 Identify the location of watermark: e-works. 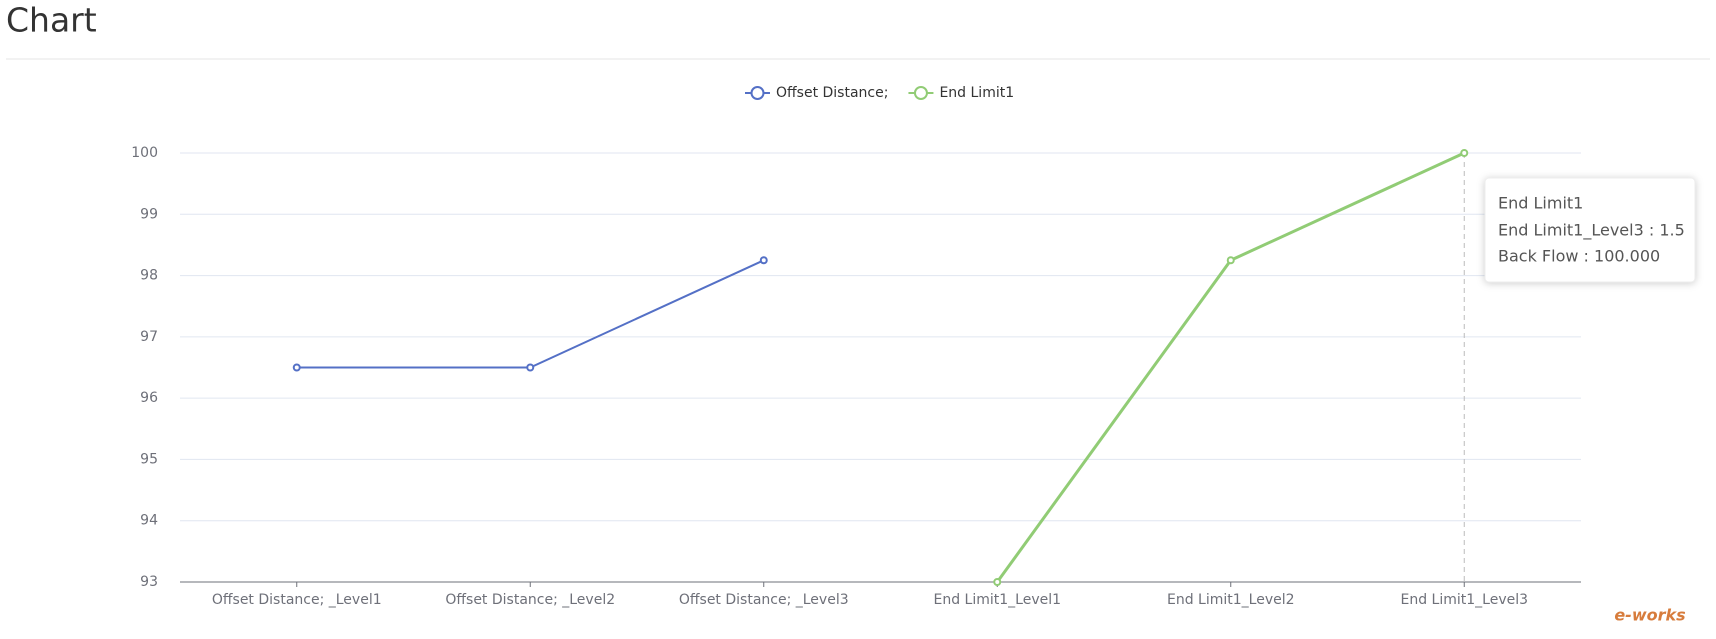
(1649, 615).